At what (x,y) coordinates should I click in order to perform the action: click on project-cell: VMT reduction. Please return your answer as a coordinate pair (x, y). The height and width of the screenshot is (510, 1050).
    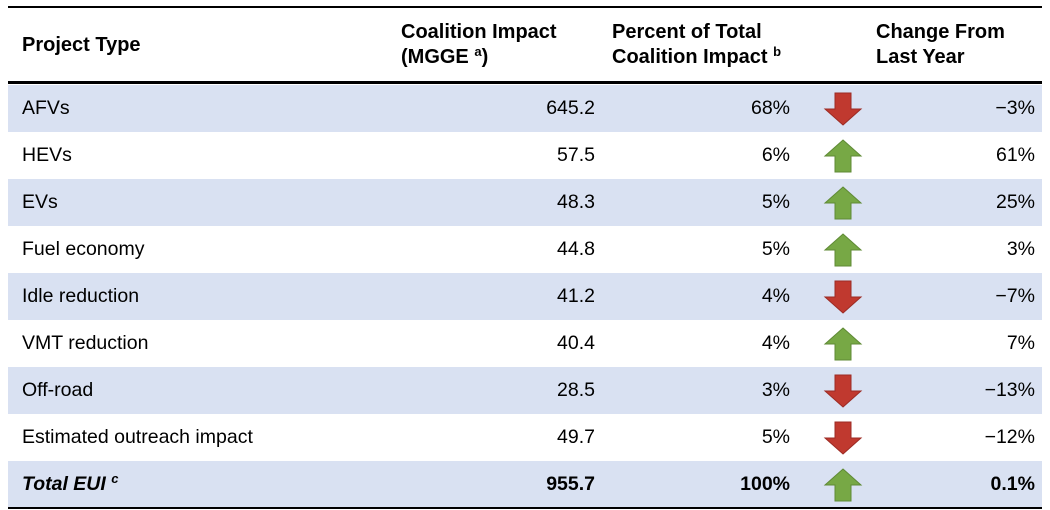
    Looking at the image, I should click on (85, 343).